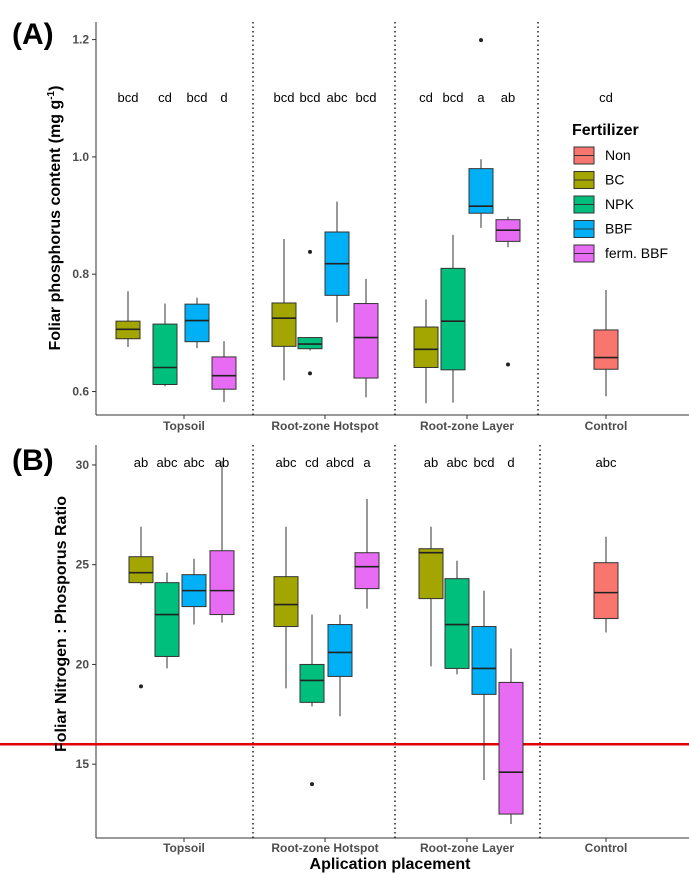  What do you see at coordinates (80, 40) in the screenshot?
I see `y-tick-label: 1.2` at bounding box center [80, 40].